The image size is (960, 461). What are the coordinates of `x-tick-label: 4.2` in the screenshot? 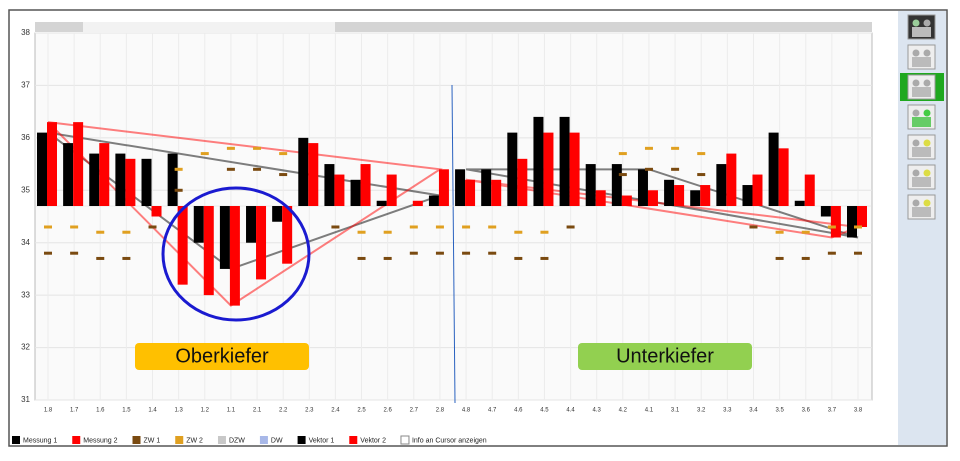 It's located at (623, 411).